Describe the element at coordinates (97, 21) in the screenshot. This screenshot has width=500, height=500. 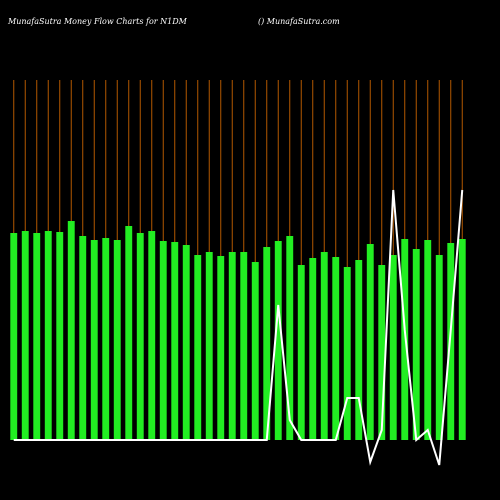
I see `chart-title: MunafaSutra Money Flow Charts for N1DM` at that location.